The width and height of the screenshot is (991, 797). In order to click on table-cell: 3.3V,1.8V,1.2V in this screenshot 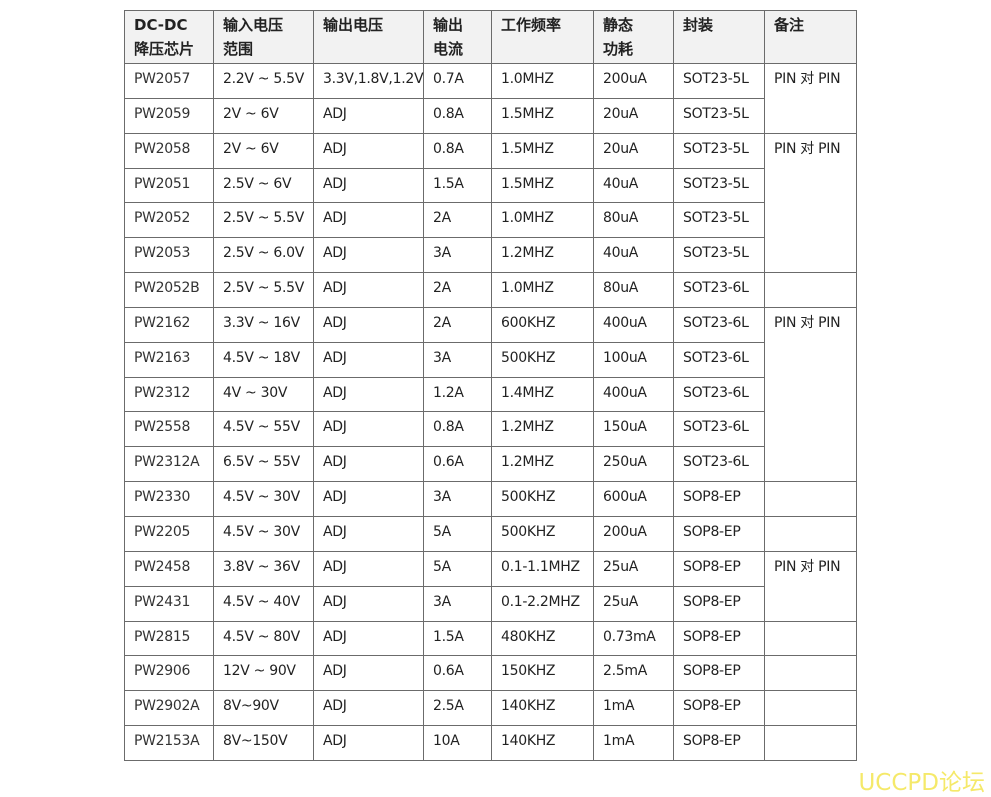, I will do `click(368, 81)`.